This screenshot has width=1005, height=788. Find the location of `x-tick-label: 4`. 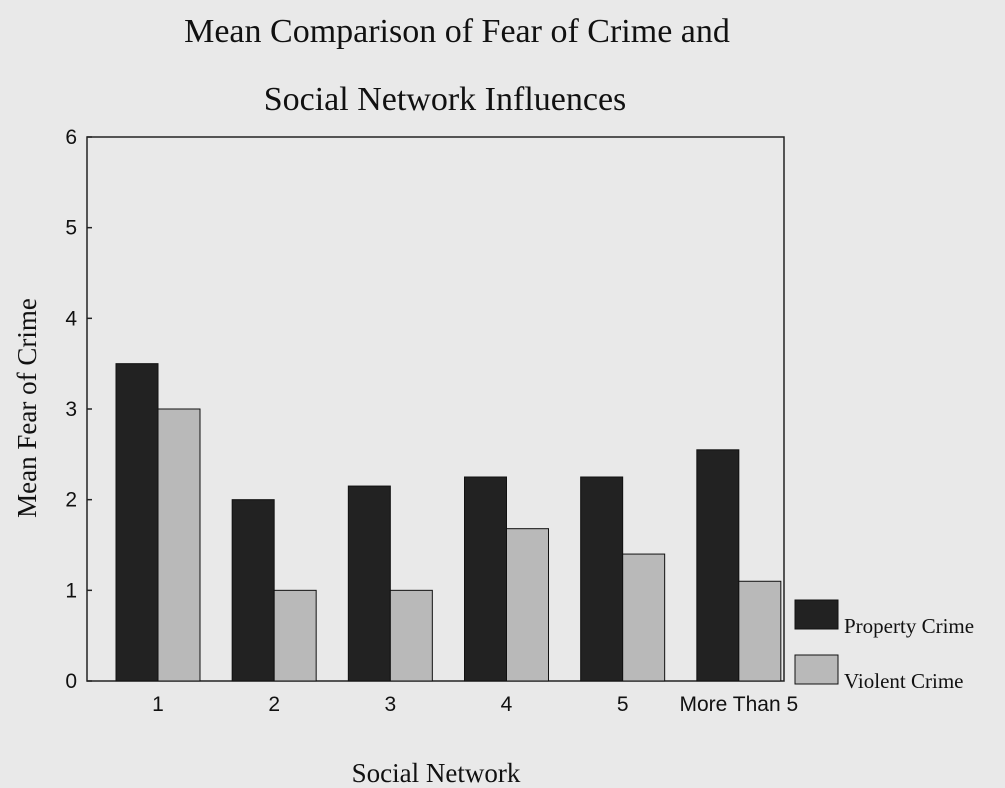

x-tick-label: 4 is located at coordinates (507, 704).